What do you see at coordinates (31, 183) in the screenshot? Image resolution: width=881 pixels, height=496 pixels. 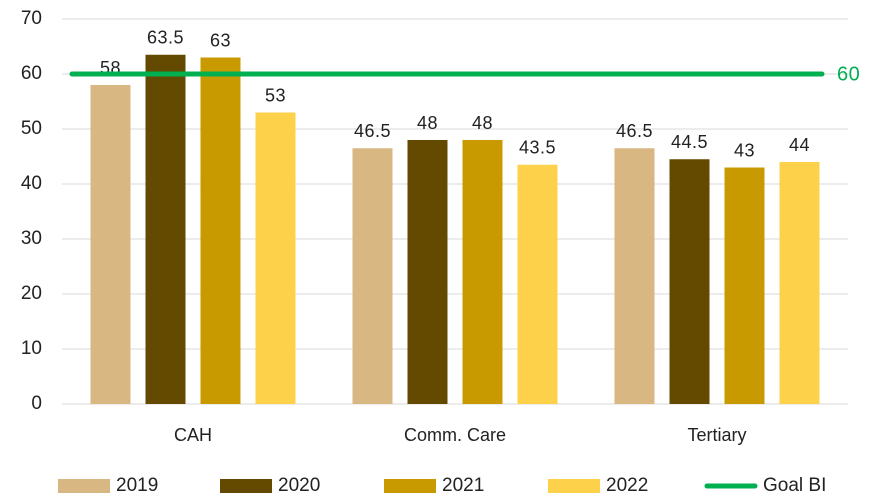 I see `y-tick-label: 40` at bounding box center [31, 183].